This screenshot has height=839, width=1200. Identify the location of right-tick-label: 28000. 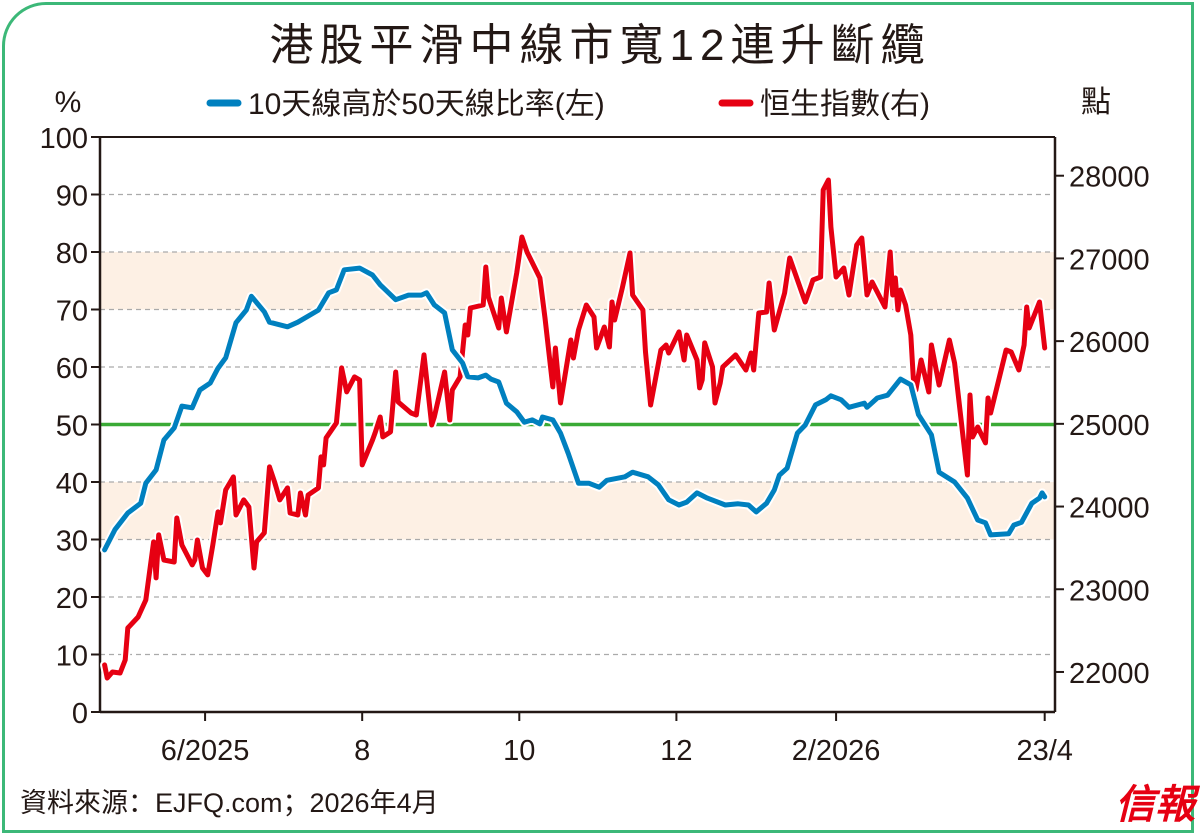
(1109, 178).